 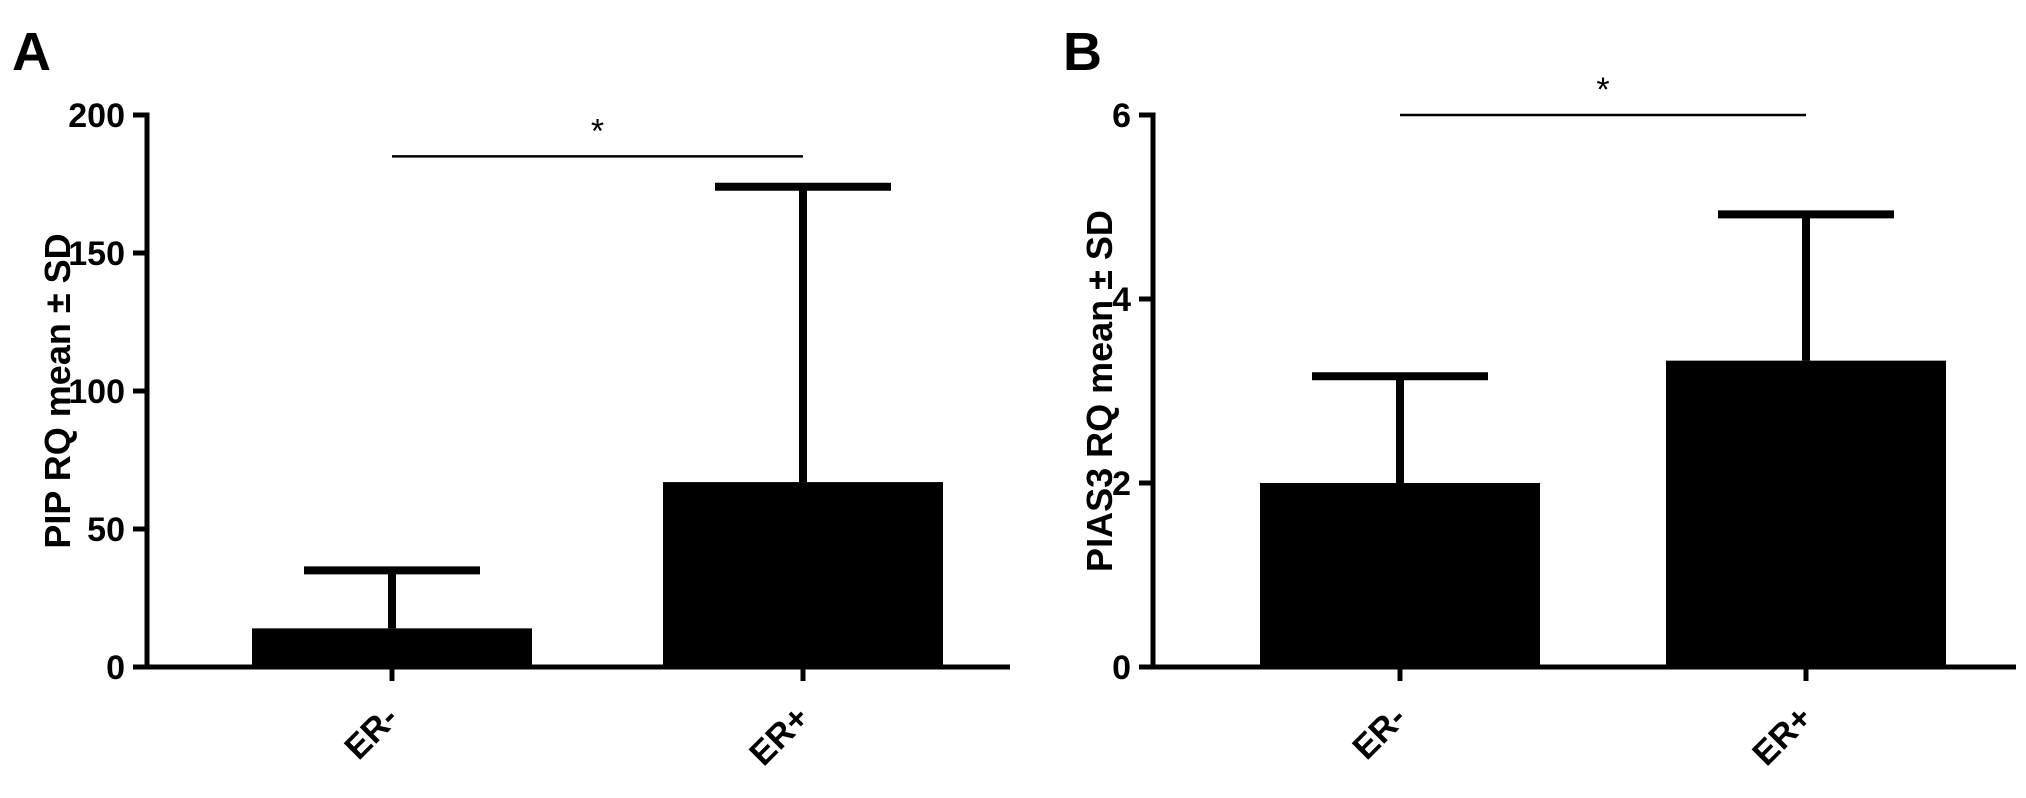 What do you see at coordinates (96, 392) in the screenshot?
I see `y-tick-label: 100` at bounding box center [96, 392].